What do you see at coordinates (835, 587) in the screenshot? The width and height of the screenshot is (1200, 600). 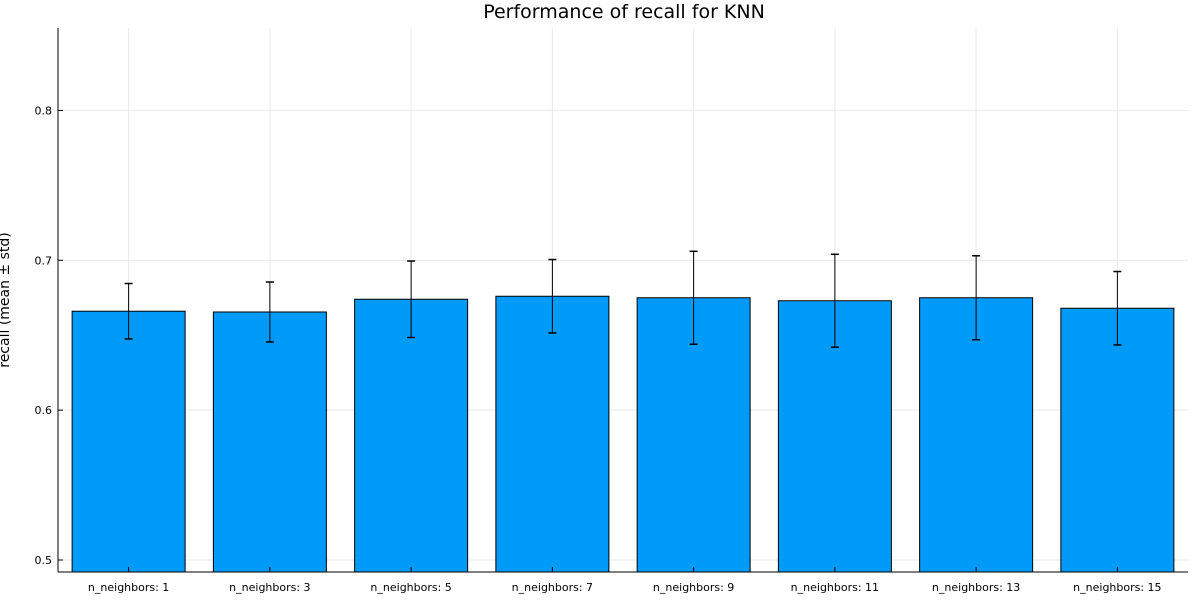 I see `x-tick-label: n_neighbors: 11` at bounding box center [835, 587].